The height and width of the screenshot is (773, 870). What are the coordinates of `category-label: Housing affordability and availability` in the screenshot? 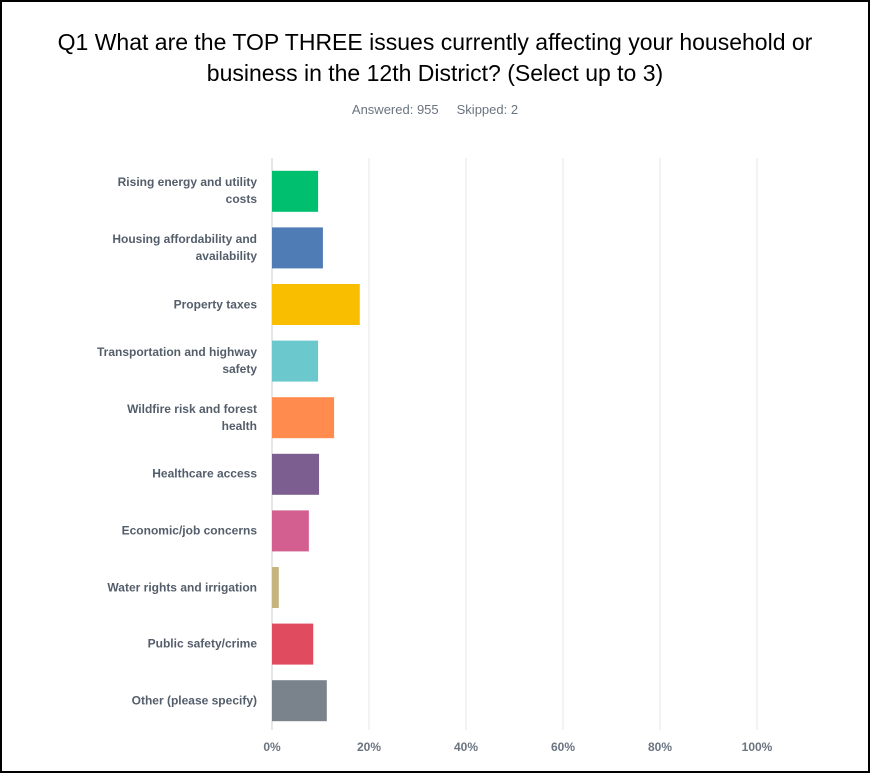 It's located at (184, 247).